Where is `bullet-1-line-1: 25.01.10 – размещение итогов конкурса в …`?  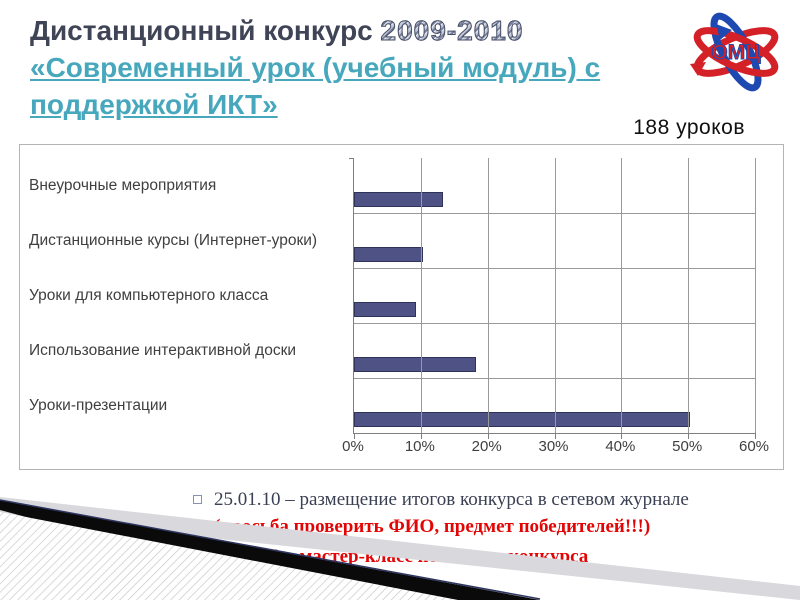 bullet-1-line-1: 25.01.10 – размещение итогов конкурса в … is located at coordinates (451, 499).